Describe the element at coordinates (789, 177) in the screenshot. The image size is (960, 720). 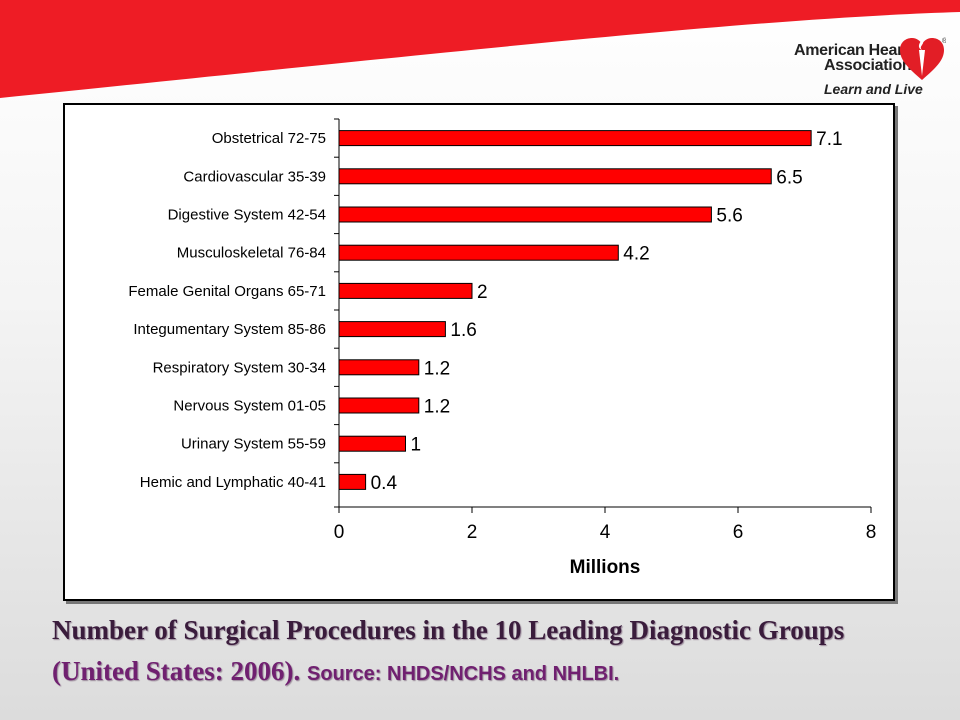
I see `data-label: 6.5` at that location.